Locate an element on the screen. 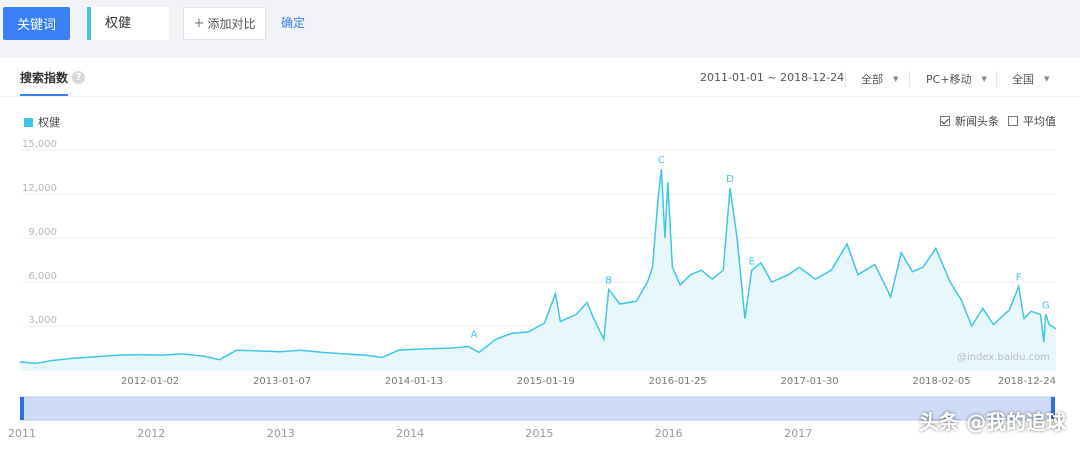 This screenshot has width=1080, height=452. date-range-select: 2011-01-01 ~ 2018-12-24 is located at coordinates (772, 77).